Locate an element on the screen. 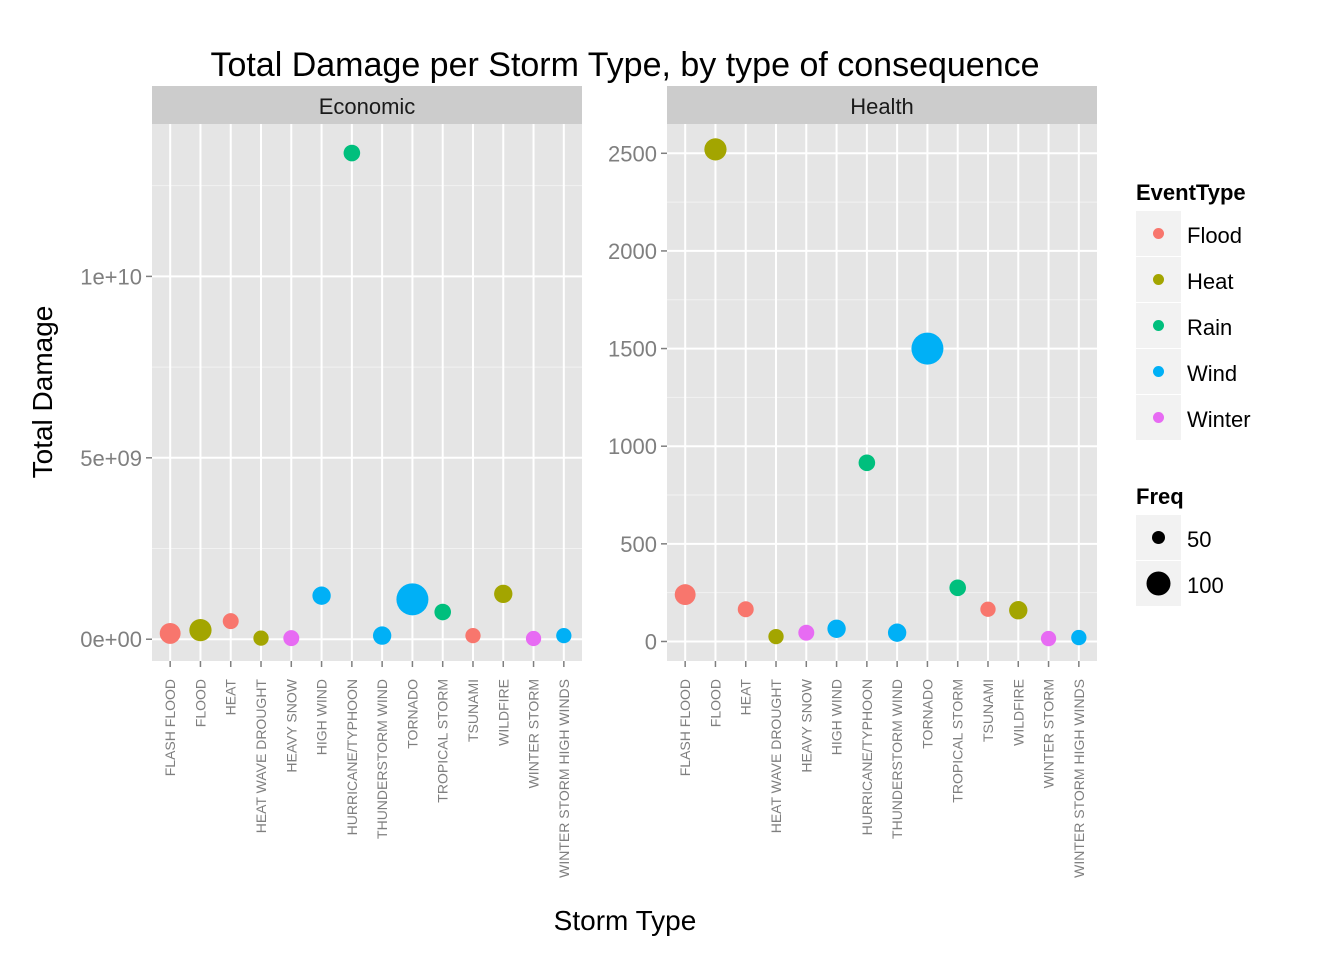 The width and height of the screenshot is (1344, 960). legend-label: Winter is located at coordinates (1219, 419).